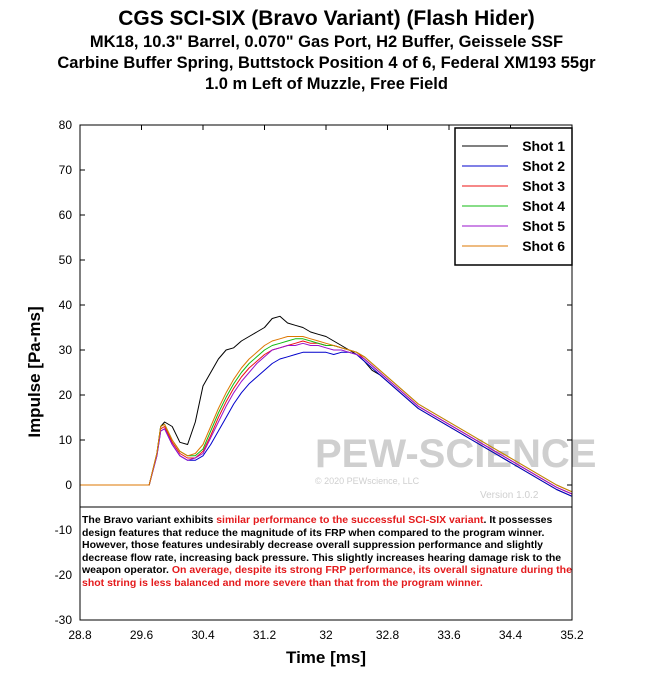 This screenshot has height=677, width=653. Describe the element at coordinates (203, 635) in the screenshot. I see `x-tick-label: 30.4` at that location.